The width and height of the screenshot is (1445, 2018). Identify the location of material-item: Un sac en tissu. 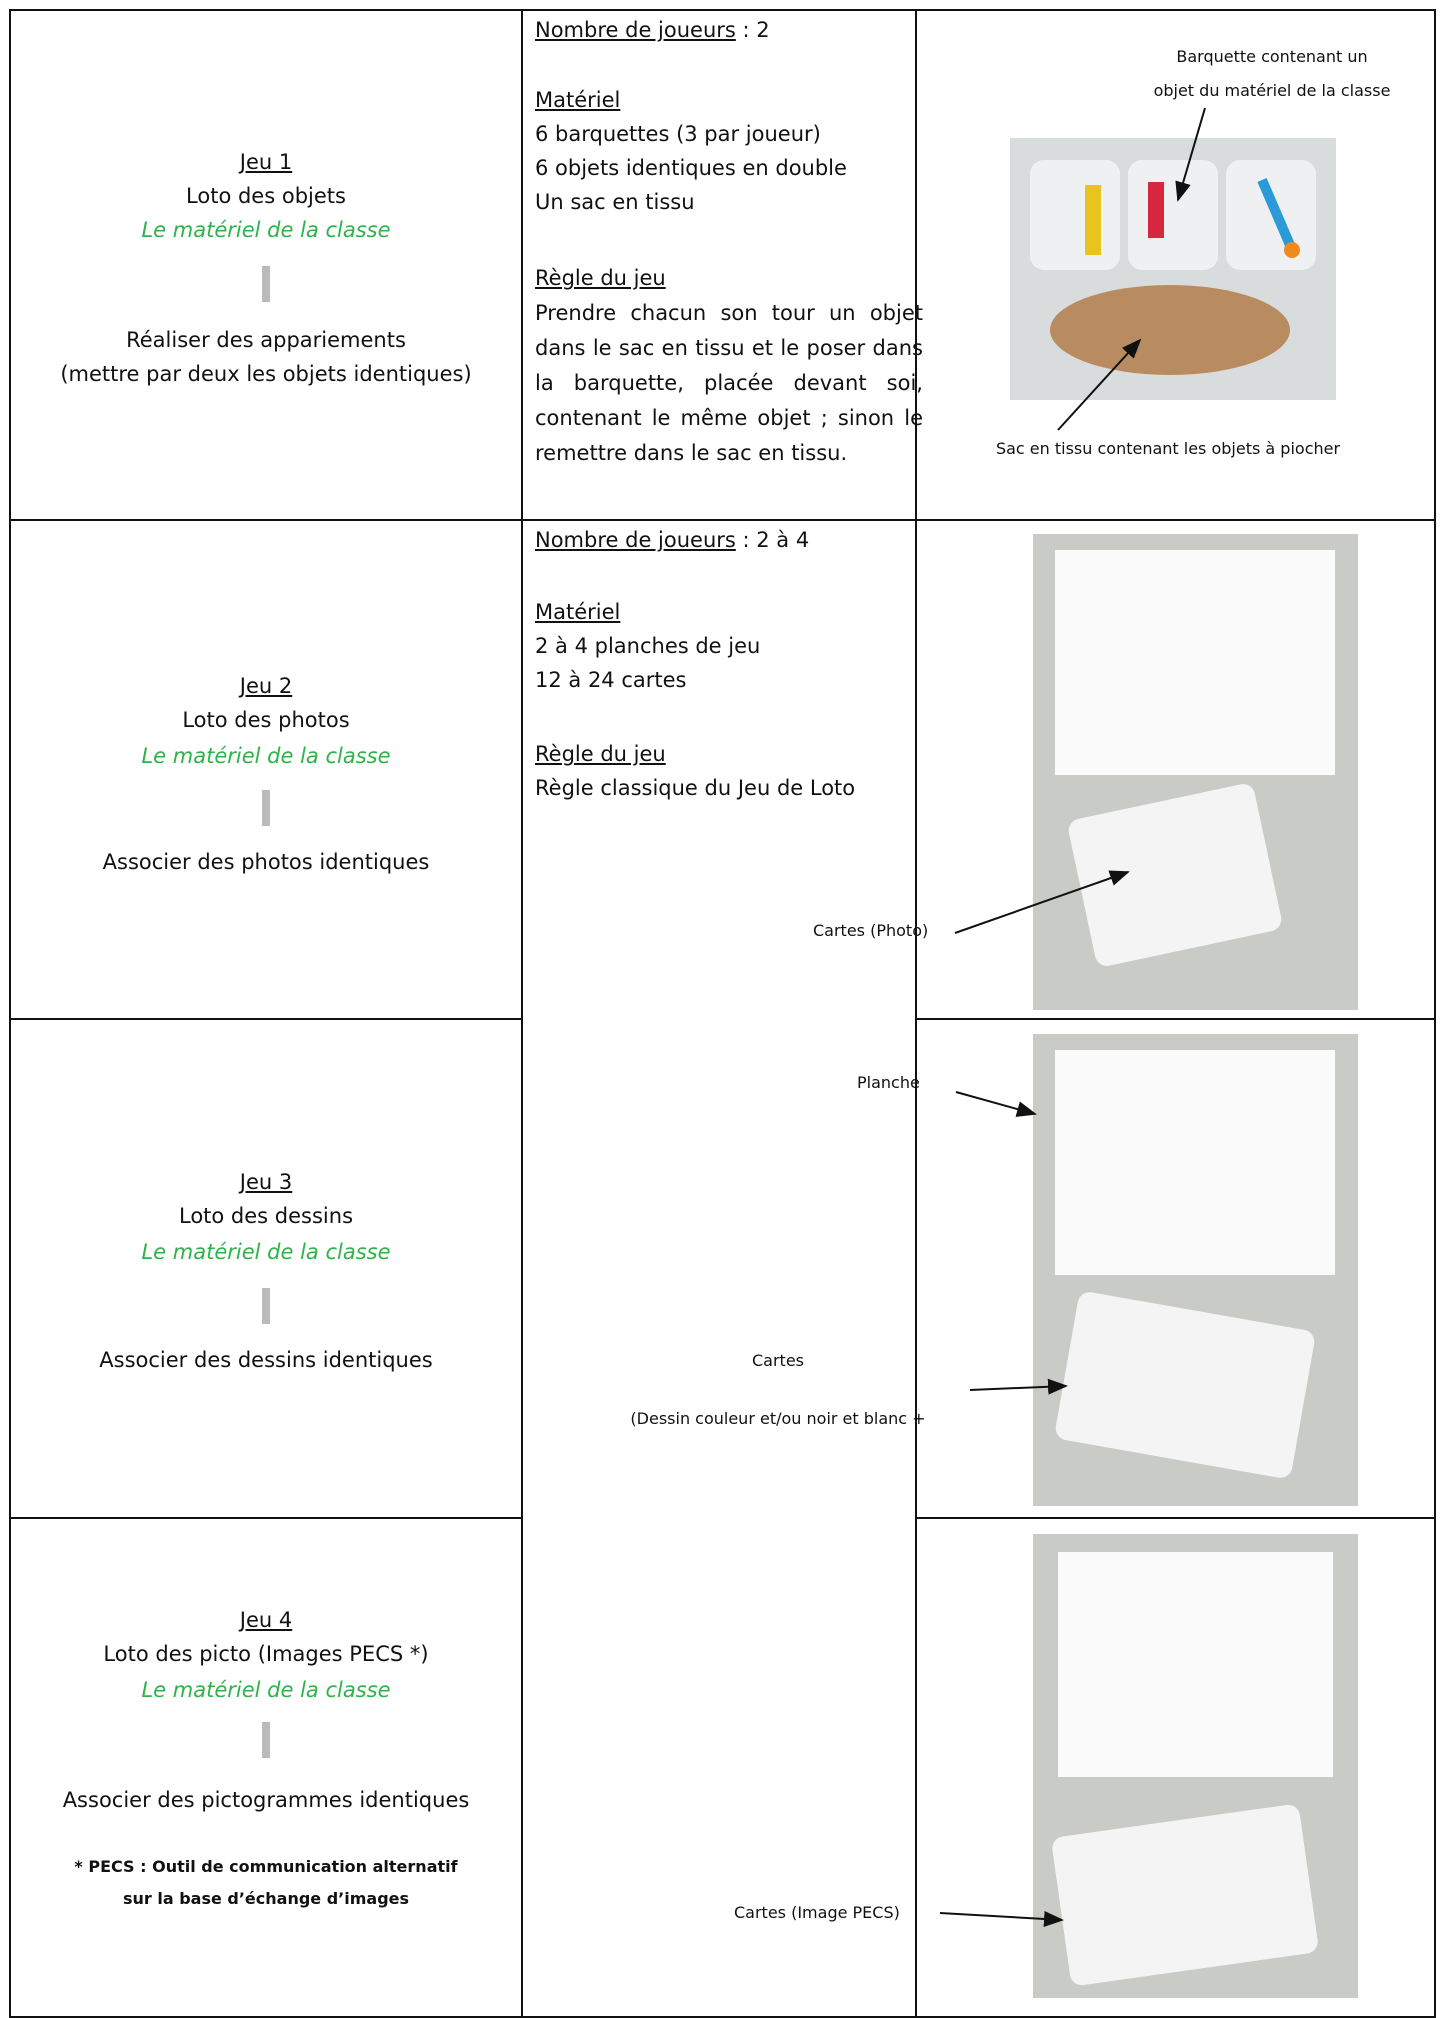
(615, 202).